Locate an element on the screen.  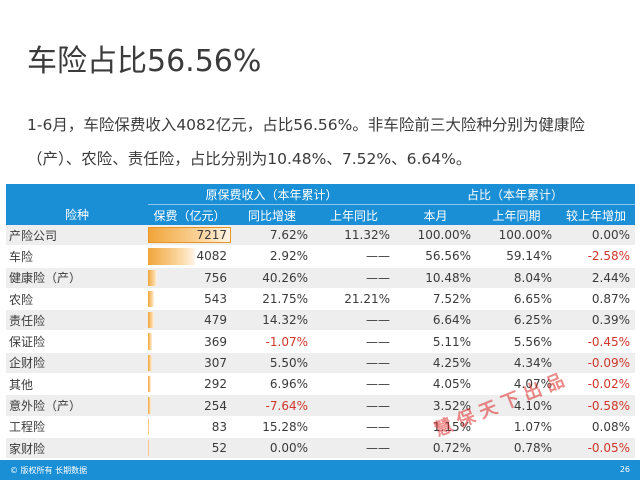
group-header-row: 原保费收入（本年累计） 占比（本年累计） is located at coordinates (321, 194).